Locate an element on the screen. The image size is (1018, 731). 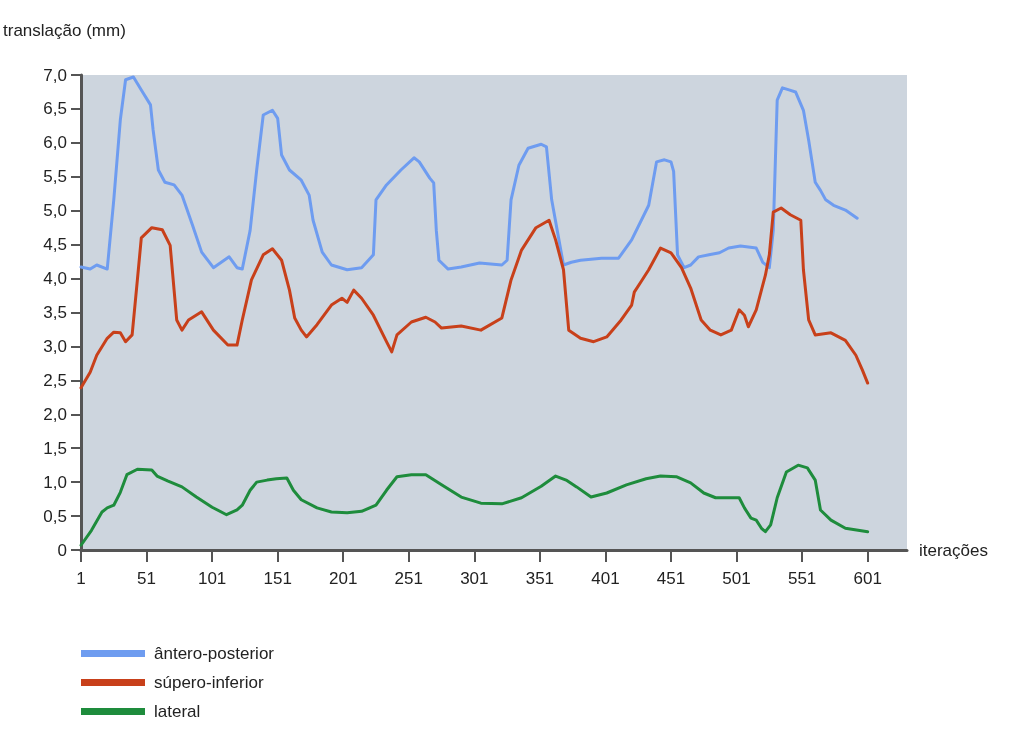
y-tick-label: 2,0 is located at coordinates (55, 414).